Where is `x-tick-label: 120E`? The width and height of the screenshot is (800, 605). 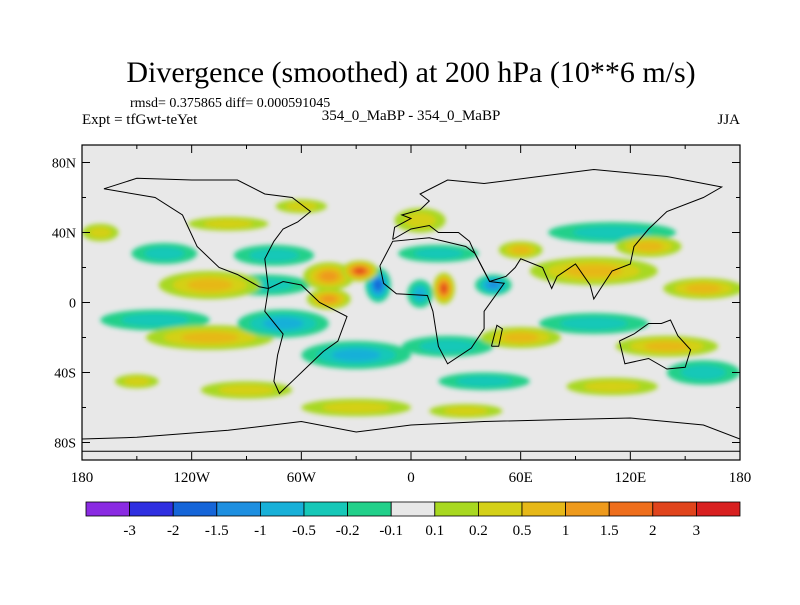 x-tick-label: 120E is located at coordinates (630, 478).